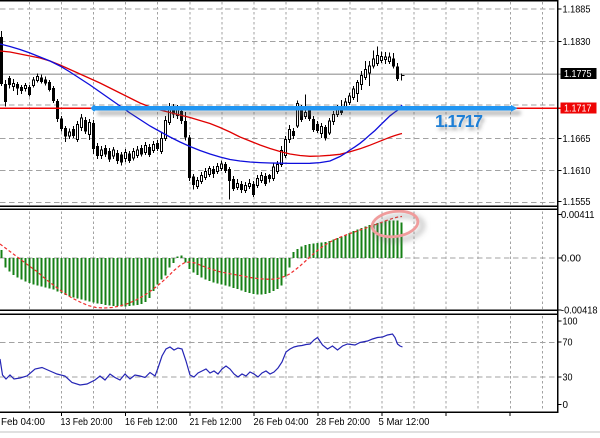 This screenshot has height=438, width=600. Describe the element at coordinates (571, 258) in the screenshot. I see `svg-text: 0.00` at that location.